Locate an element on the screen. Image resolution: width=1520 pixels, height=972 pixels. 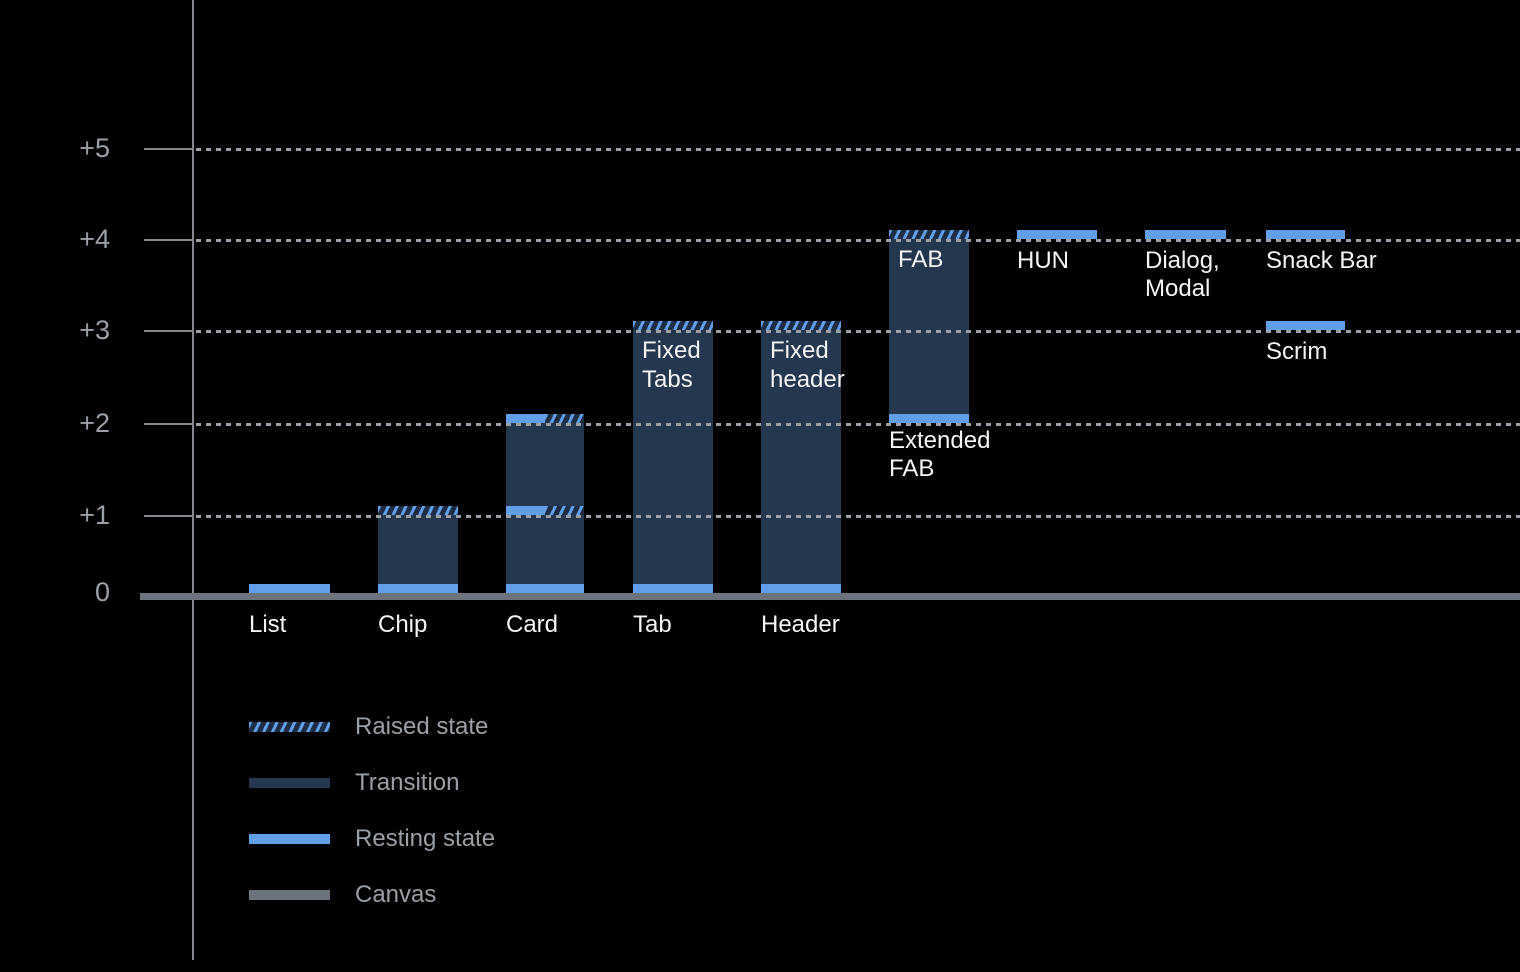
bar-scrim-resting-band is located at coordinates (1305, 325).